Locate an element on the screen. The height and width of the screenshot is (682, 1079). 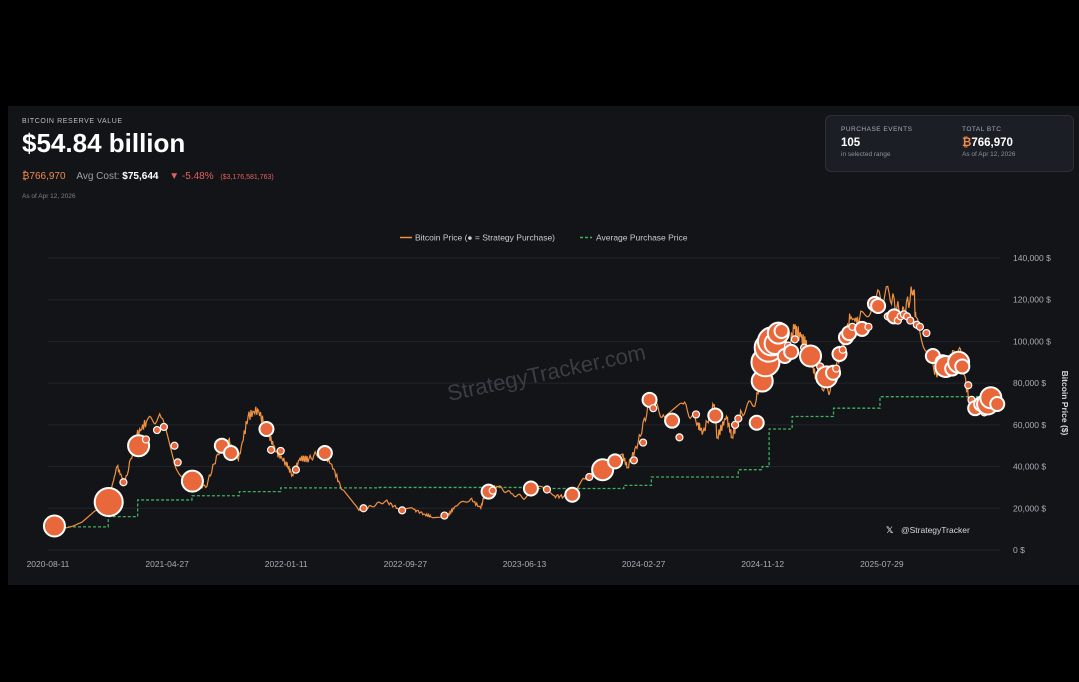
y-tick-label: 60,000 $ is located at coordinates (1029, 425).